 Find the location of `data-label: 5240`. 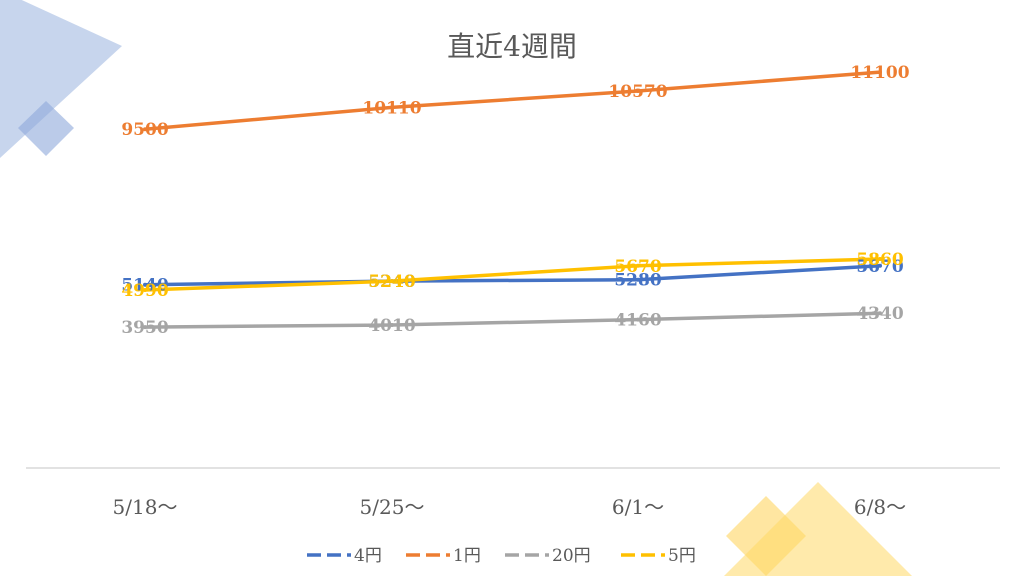

data-label: 5240 is located at coordinates (391, 282).